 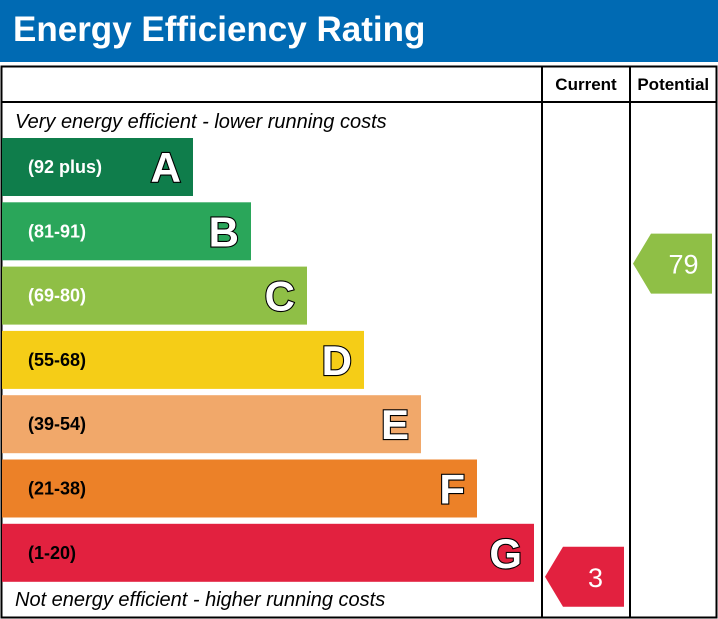 I want to click on band-letter-f: F, so click(x=452, y=489).